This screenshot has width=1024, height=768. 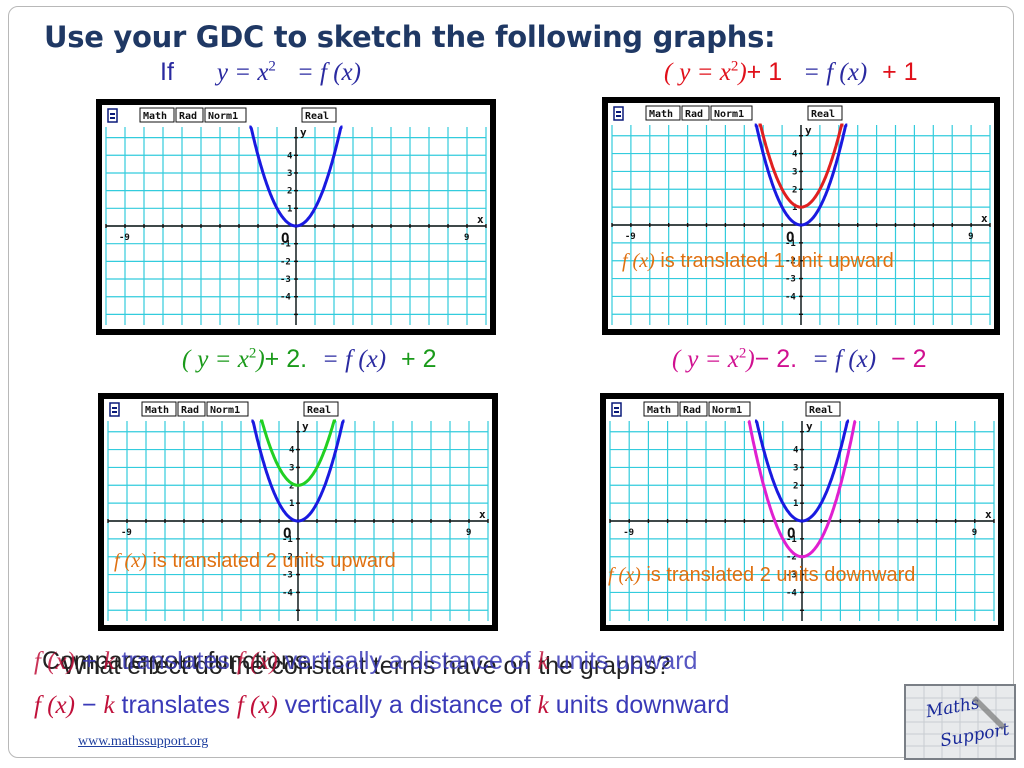 What do you see at coordinates (257, 705) in the screenshot?
I see `rule-fx2: f (x)` at bounding box center [257, 705].